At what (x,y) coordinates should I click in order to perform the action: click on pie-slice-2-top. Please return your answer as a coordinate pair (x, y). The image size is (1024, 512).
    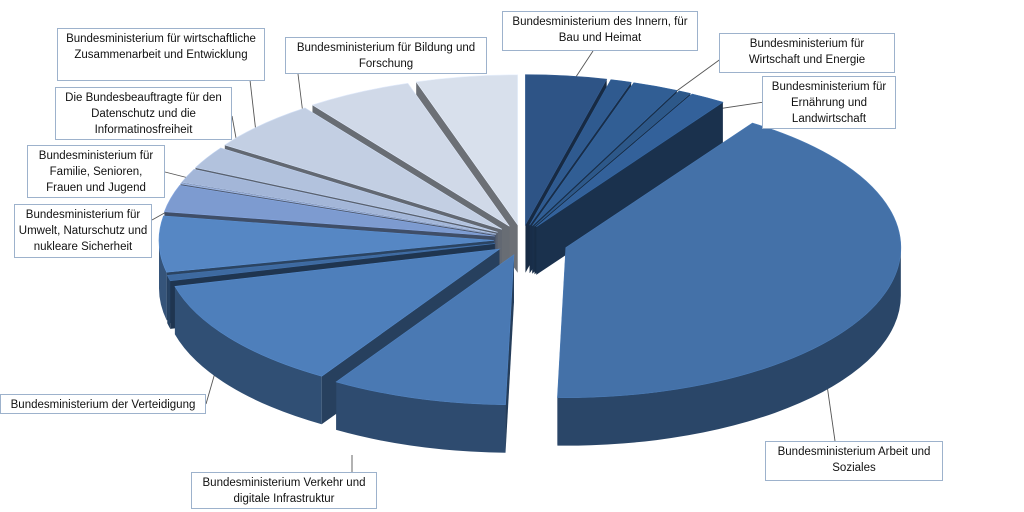
    Looking at the image, I should click on (580, 152).